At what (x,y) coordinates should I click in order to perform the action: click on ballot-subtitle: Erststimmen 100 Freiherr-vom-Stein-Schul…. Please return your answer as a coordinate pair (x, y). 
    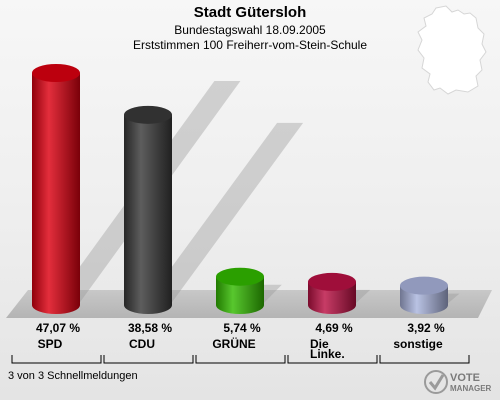
    Looking at the image, I should click on (250, 45).